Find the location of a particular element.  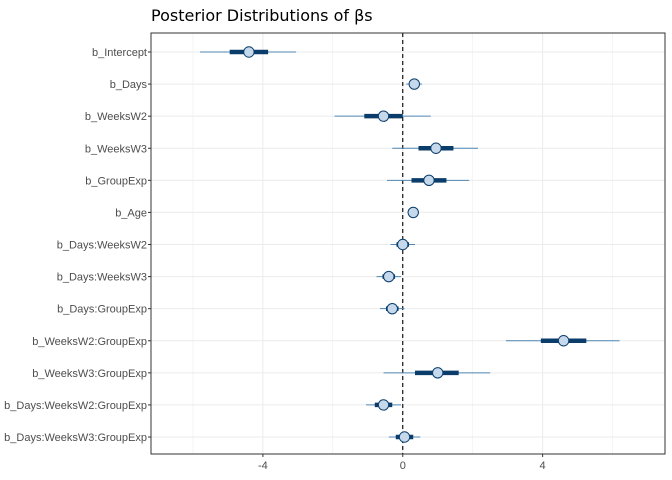

x-axis-labels: -4 0 4 is located at coordinates (402, 463).